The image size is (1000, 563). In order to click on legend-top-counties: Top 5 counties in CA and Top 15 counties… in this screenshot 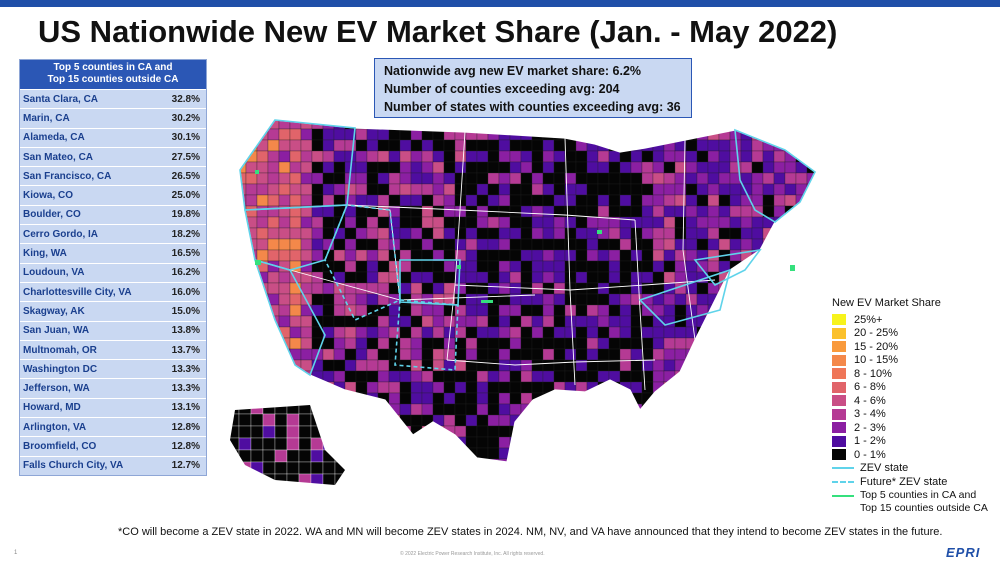, I will do `click(914, 502)`.